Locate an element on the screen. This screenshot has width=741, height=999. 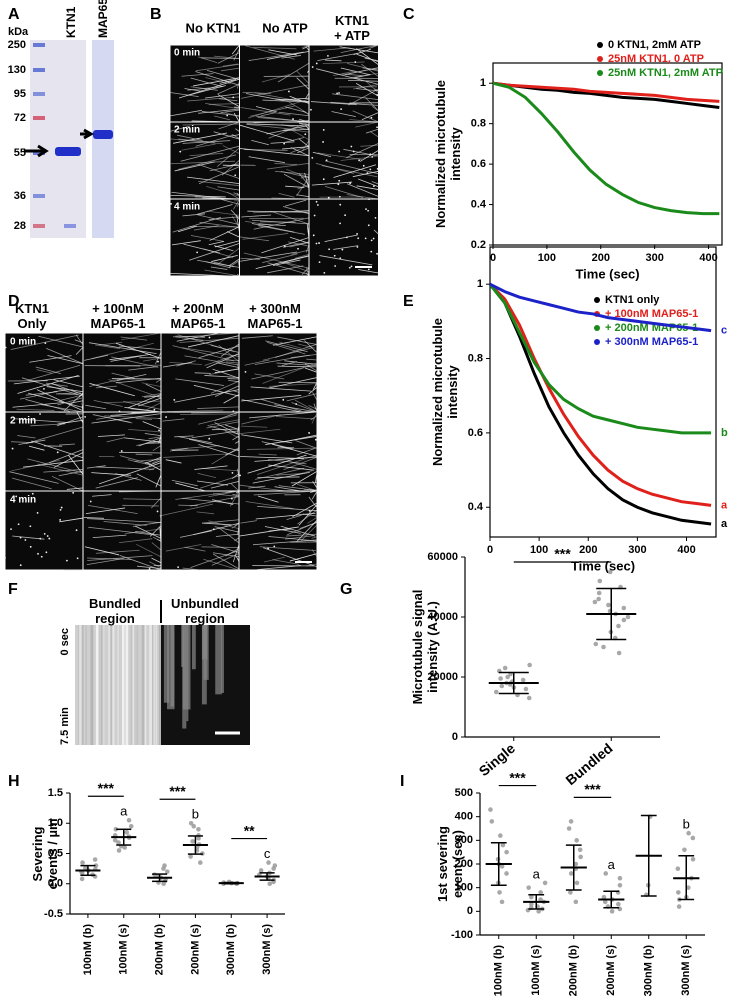
end-label: c is located at coordinates (724, 331).